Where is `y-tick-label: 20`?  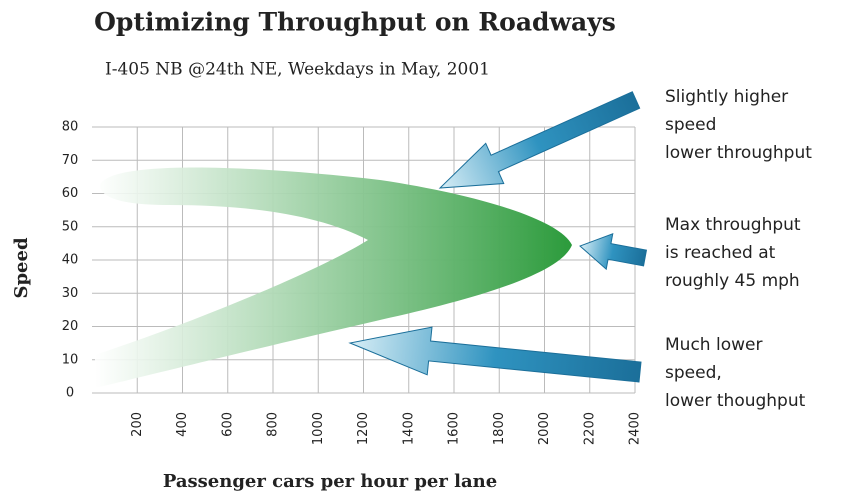
y-tick-label: 20 is located at coordinates (70, 326).